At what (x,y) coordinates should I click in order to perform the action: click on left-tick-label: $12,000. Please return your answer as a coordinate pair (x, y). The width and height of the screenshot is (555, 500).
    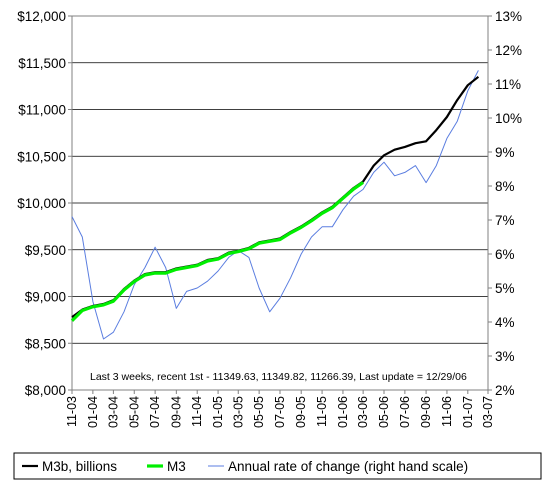
    Looking at the image, I should click on (41, 16).